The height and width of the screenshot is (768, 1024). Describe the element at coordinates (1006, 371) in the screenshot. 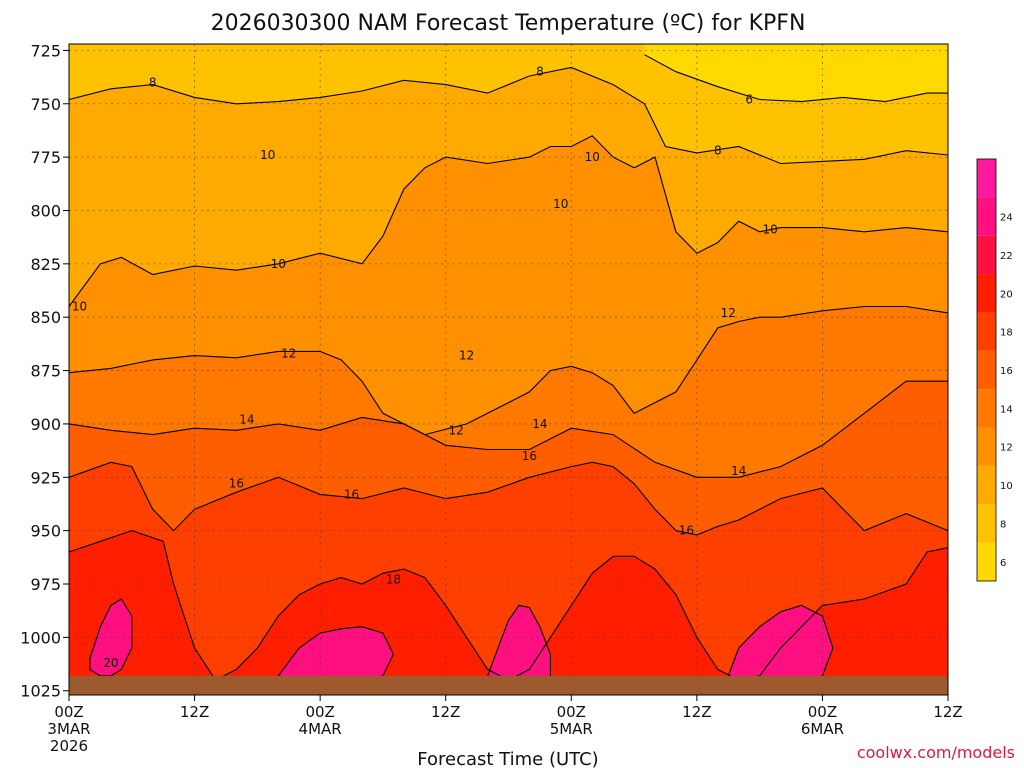

I see `colorbar-label: 16` at that location.